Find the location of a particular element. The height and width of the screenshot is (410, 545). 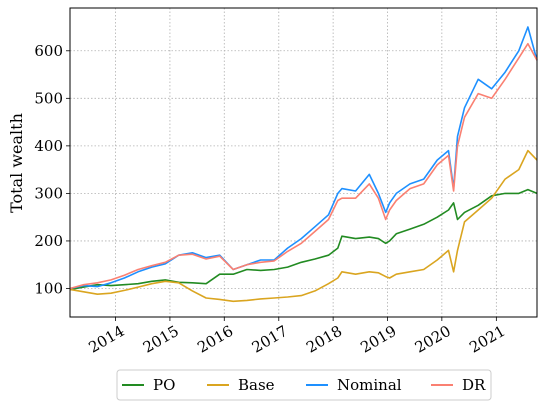

legend-label-dr: DR is located at coordinates (474, 385).